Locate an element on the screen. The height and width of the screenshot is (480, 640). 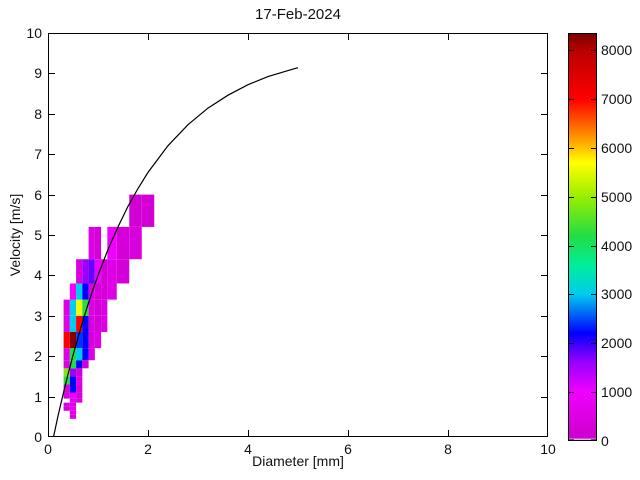
colorbar-tick-label: 1000 is located at coordinates (617, 392).